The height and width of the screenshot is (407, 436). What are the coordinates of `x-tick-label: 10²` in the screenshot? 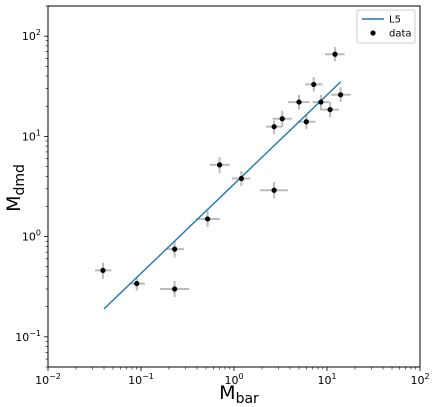 It's located at (419, 379).